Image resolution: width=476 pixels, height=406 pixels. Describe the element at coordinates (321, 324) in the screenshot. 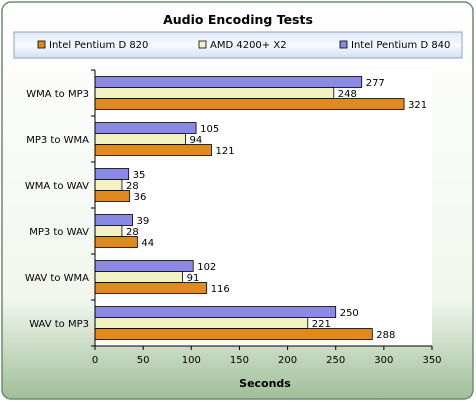

I see `data-label: 221` at that location.